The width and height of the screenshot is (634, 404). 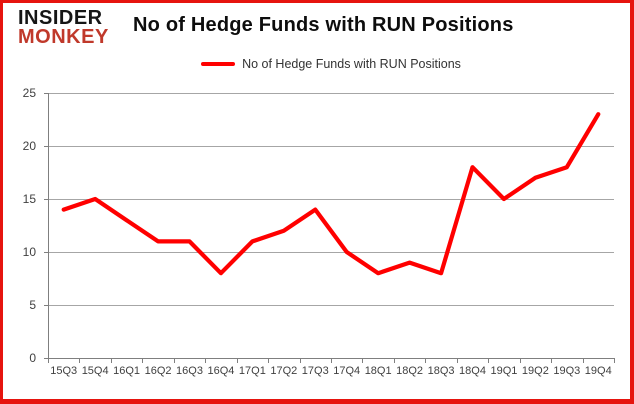 What do you see at coordinates (158, 371) in the screenshot?
I see `x-axis-label: 16Q2` at bounding box center [158, 371].